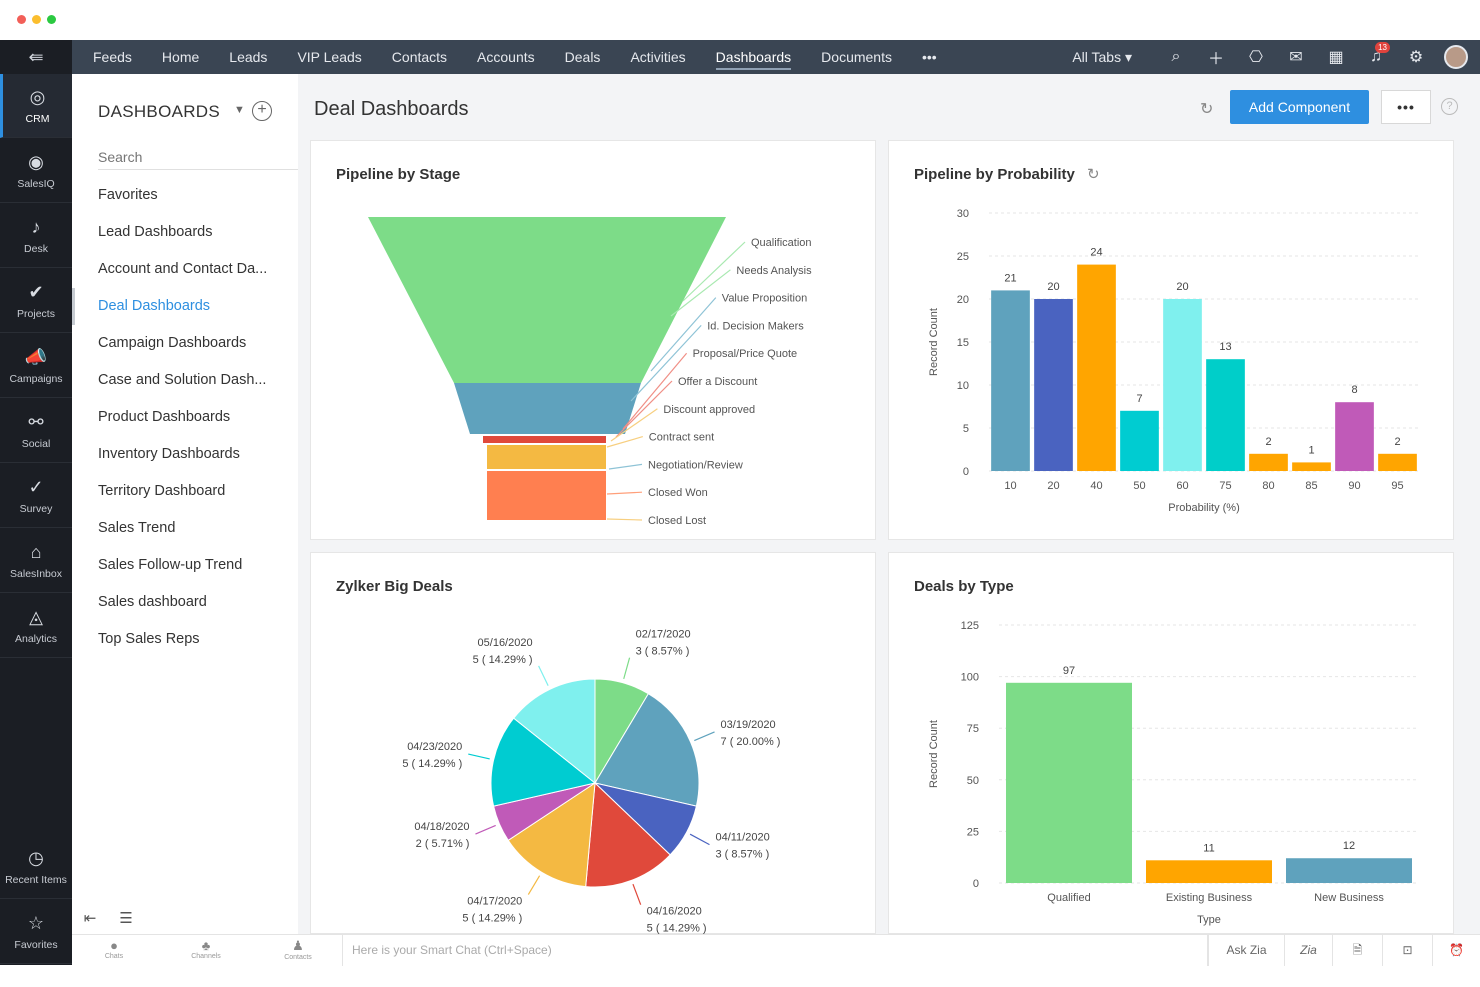 Image resolution: width=1480 pixels, height=987 pixels. Describe the element at coordinates (1268, 486) in the screenshot. I see `x-tick-label: 80` at that location.